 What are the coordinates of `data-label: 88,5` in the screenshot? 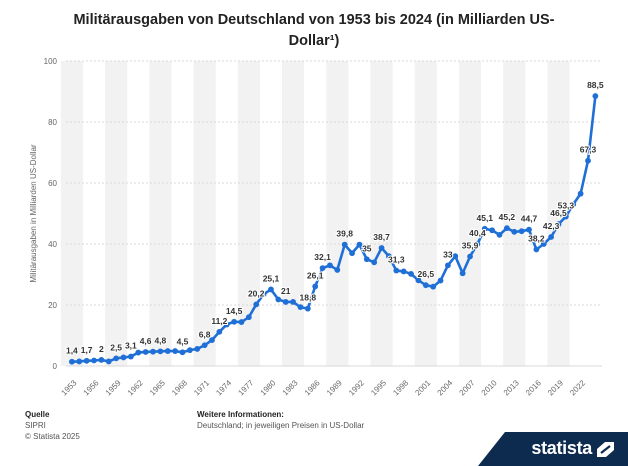 It's located at (595, 85).